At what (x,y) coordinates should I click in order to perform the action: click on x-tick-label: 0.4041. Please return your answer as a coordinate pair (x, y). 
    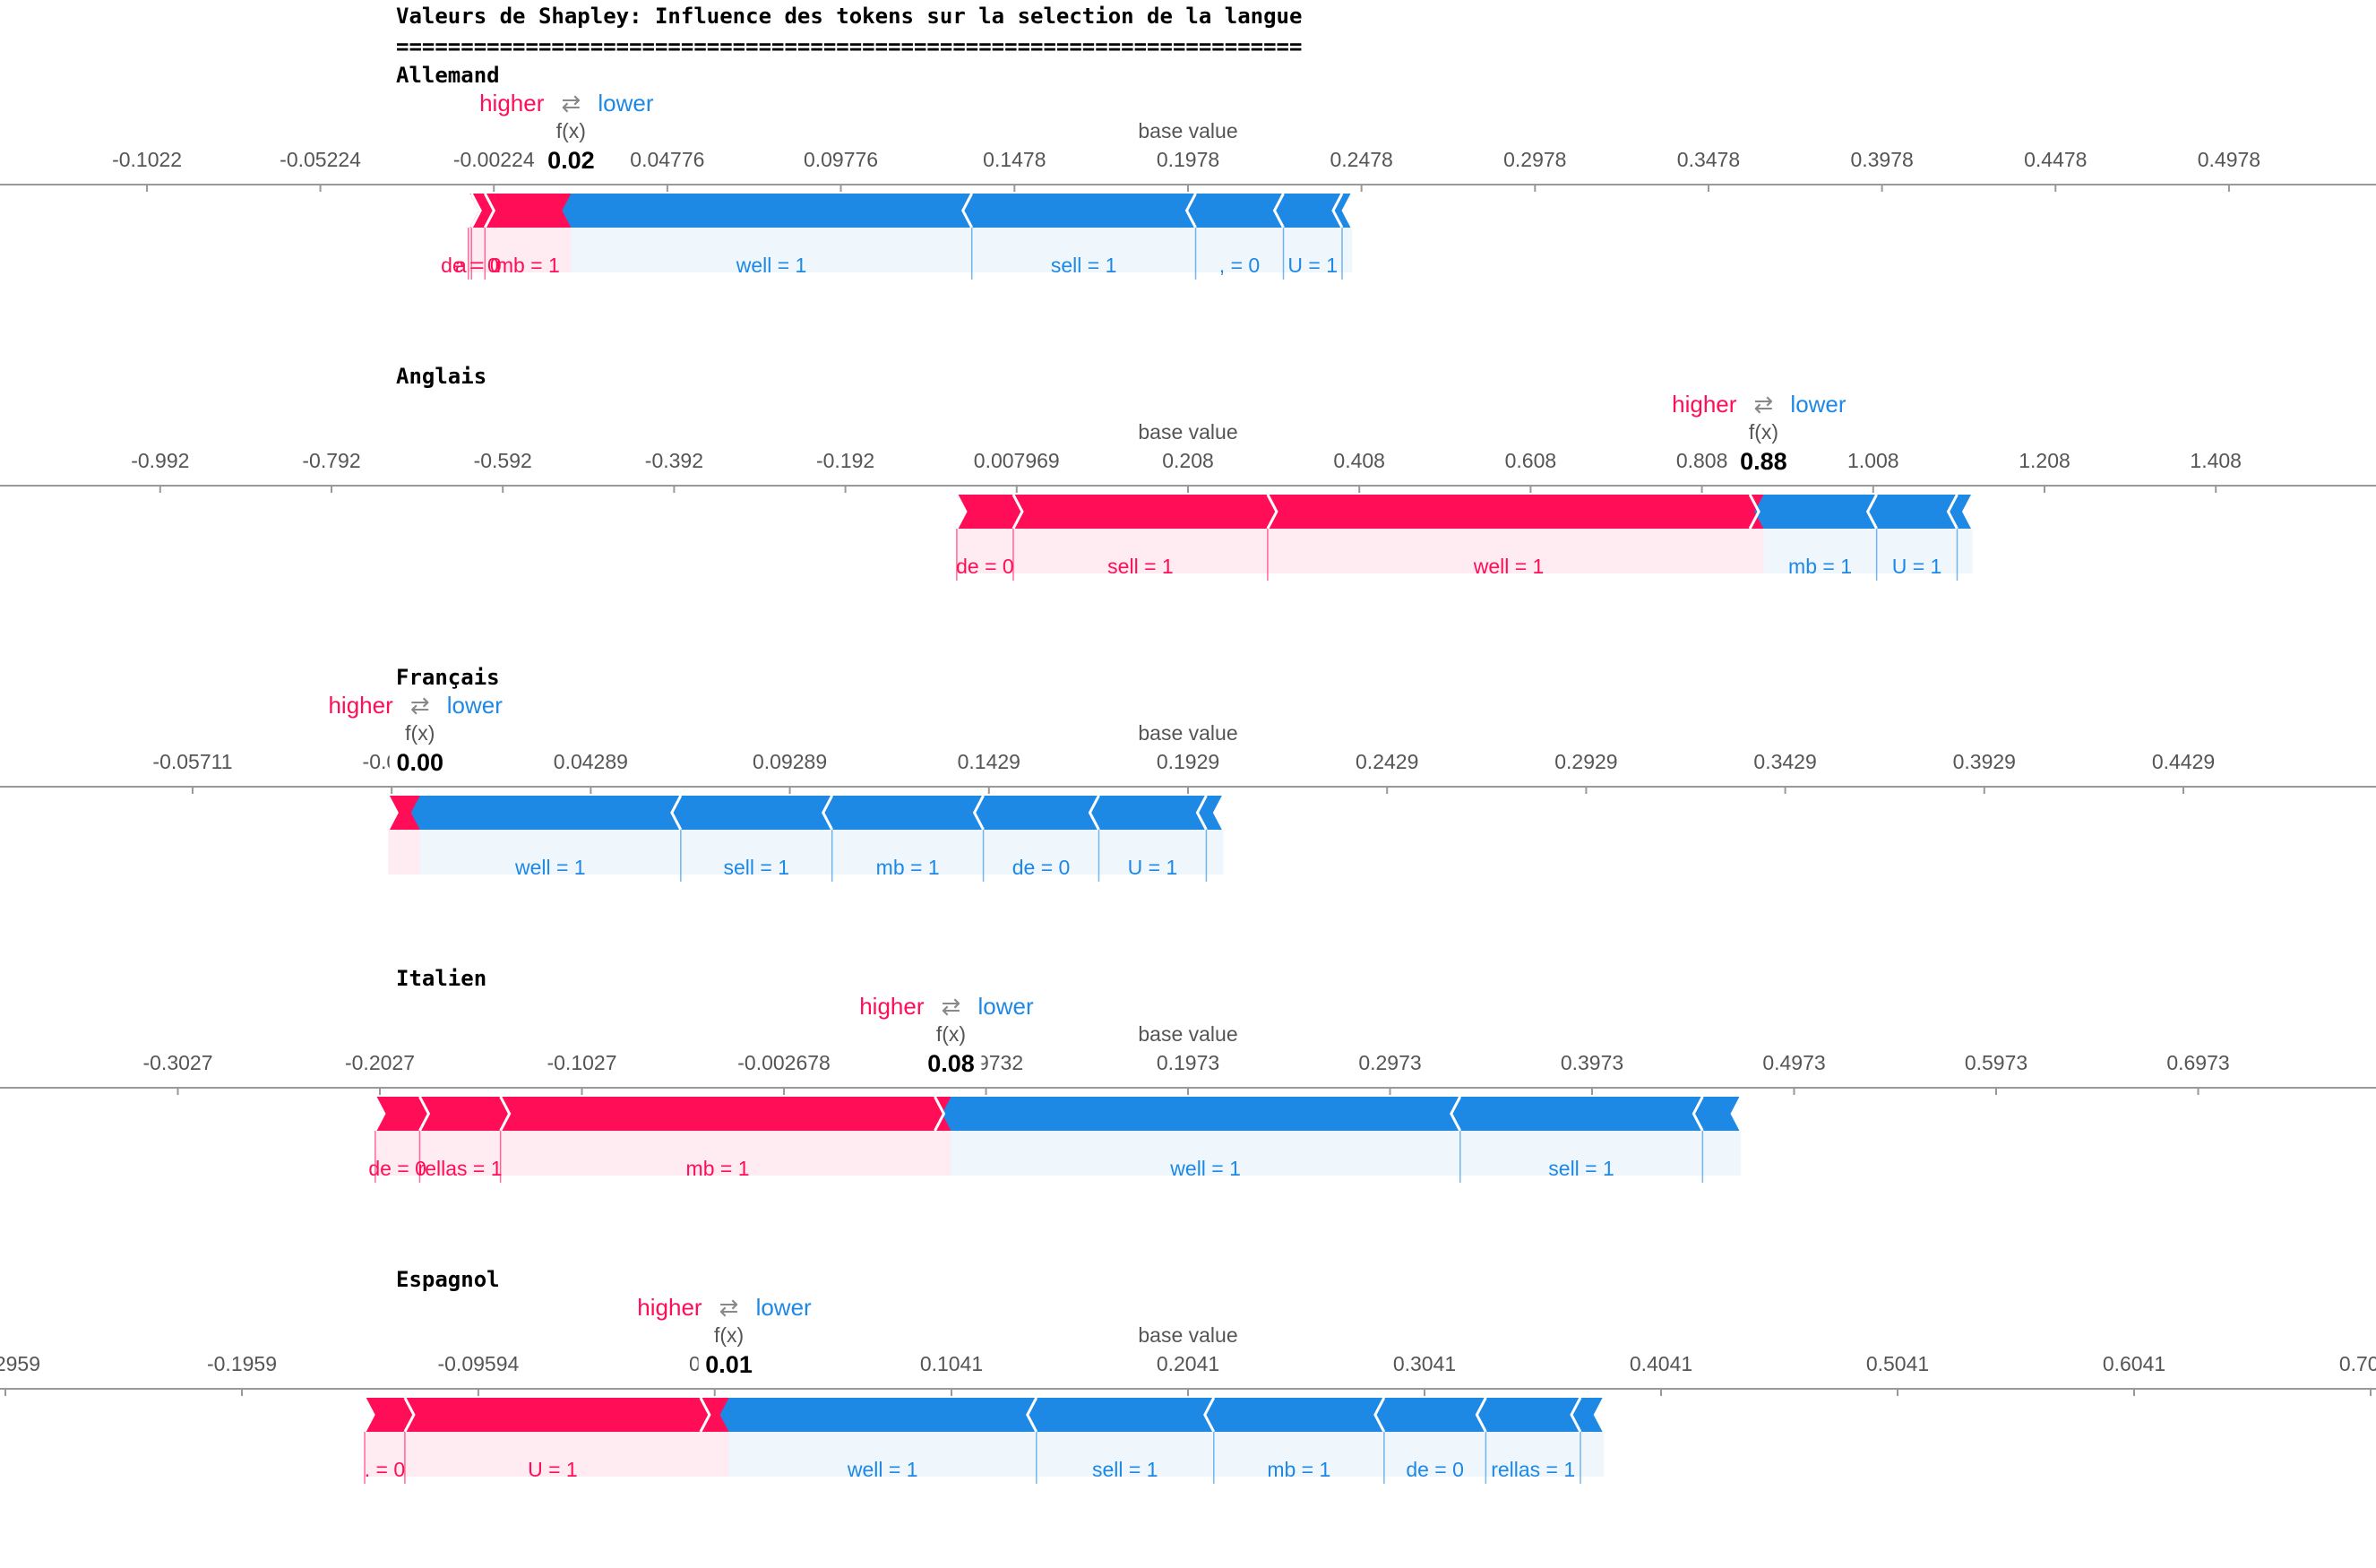
    Looking at the image, I should click on (1661, 1363).